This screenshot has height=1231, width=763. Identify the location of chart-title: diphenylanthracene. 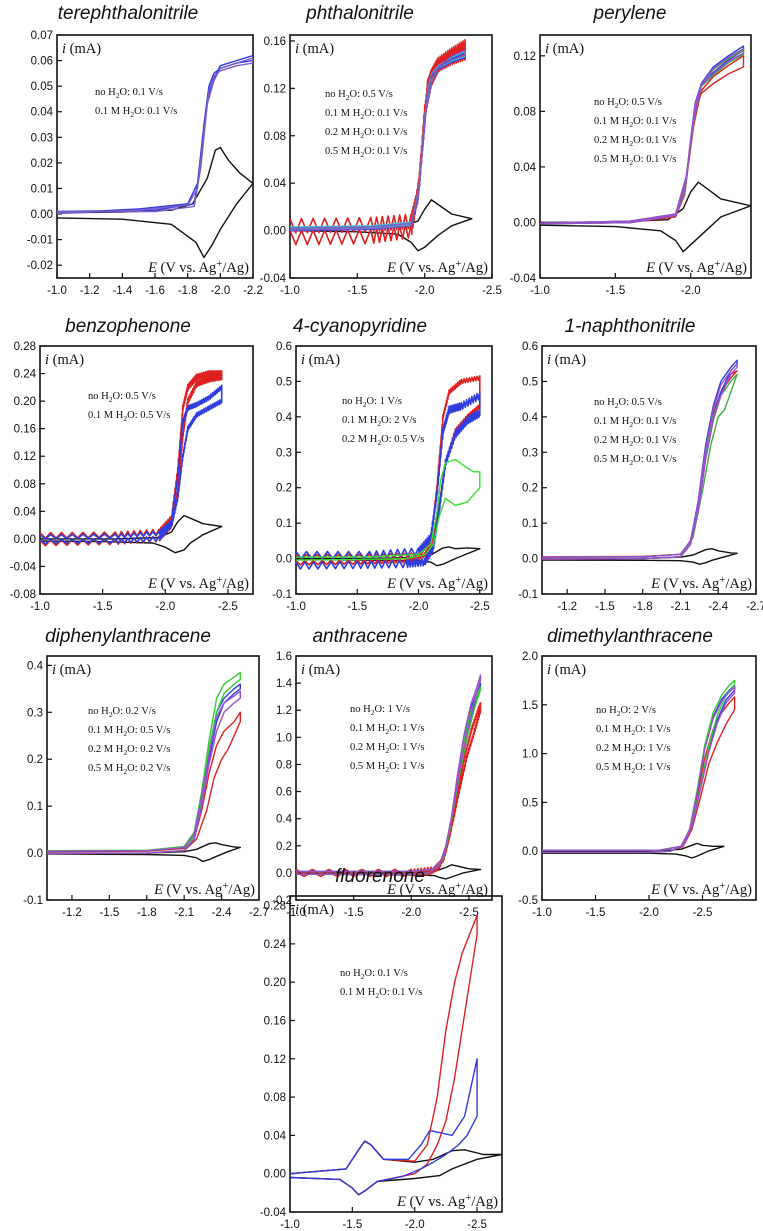
(128, 636).